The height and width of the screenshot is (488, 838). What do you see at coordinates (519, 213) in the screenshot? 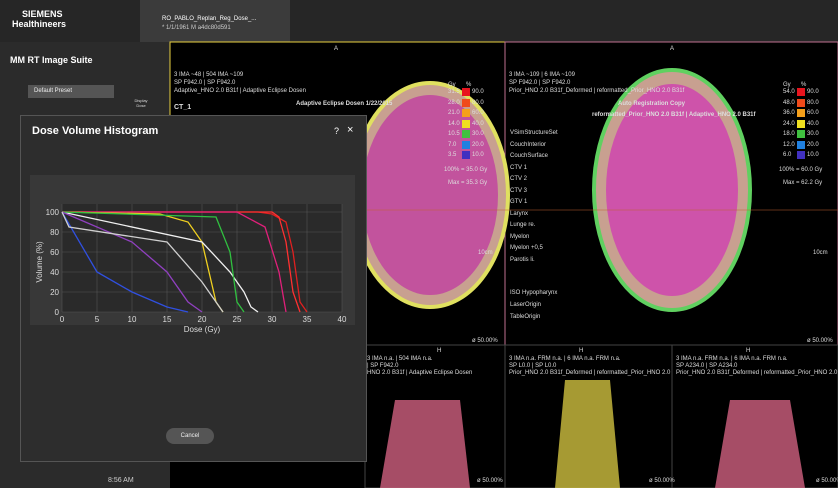
I see `structure-name: Larynx` at bounding box center [519, 213].